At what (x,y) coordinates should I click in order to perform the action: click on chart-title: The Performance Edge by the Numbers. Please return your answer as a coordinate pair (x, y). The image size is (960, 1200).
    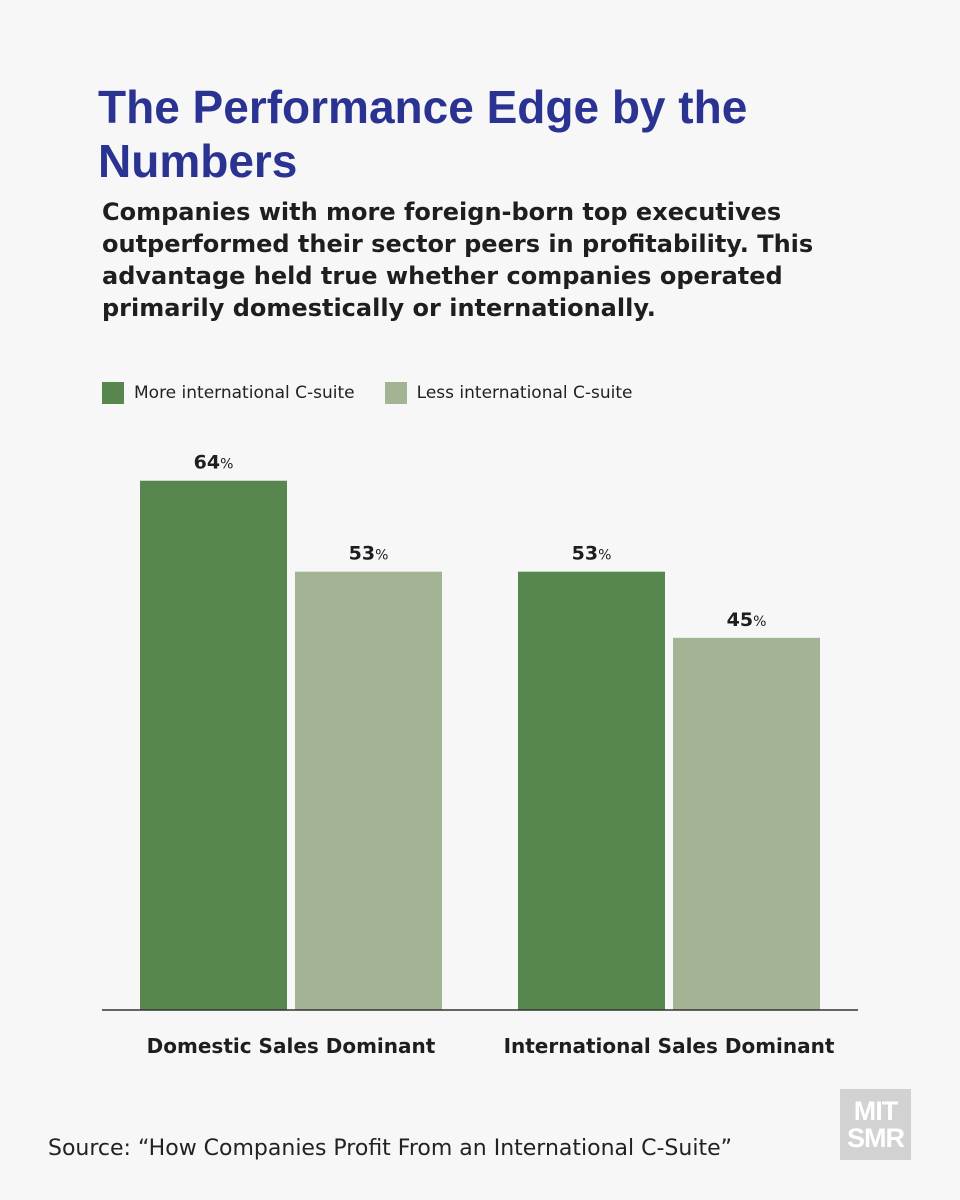
    Looking at the image, I should click on (423, 134).